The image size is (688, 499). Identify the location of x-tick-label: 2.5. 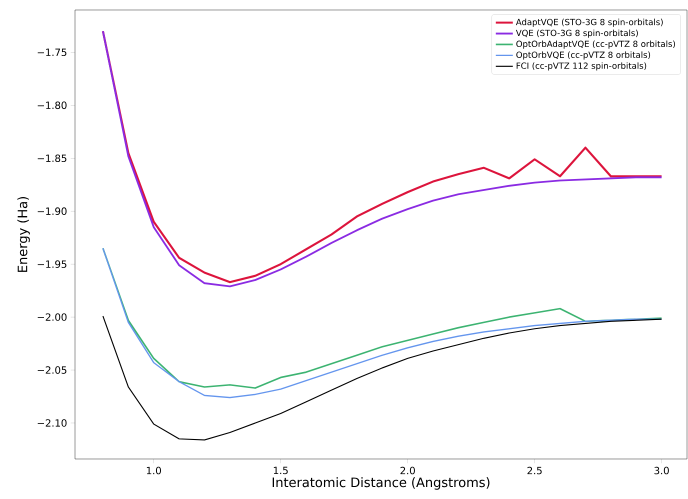
(534, 470).